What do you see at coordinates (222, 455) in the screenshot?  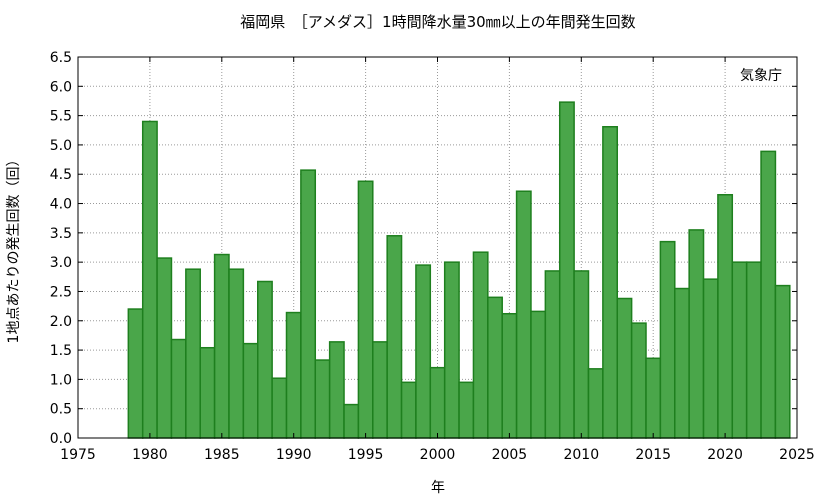 I see `x-tick-label: 1985` at bounding box center [222, 455].